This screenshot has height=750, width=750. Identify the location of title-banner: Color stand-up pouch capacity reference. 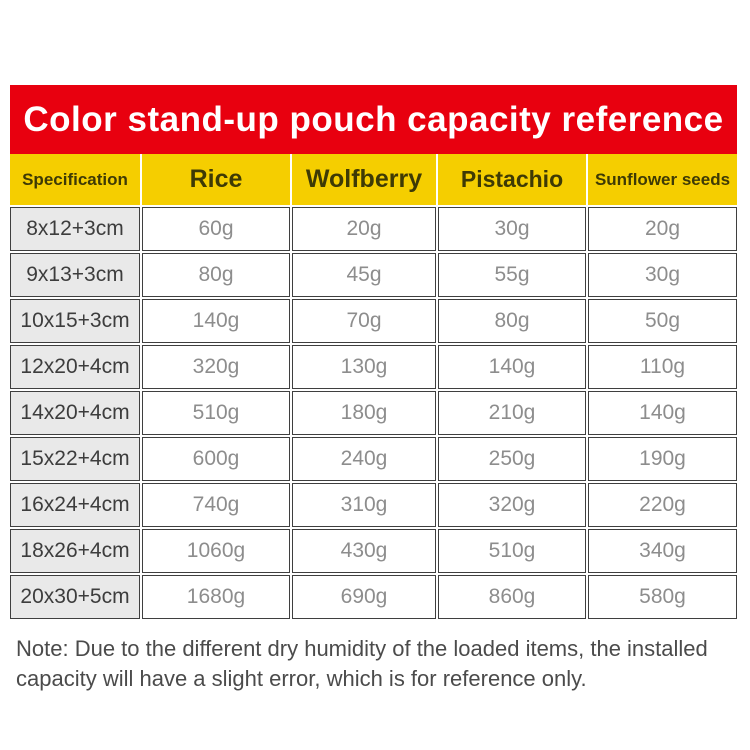
(373, 119).